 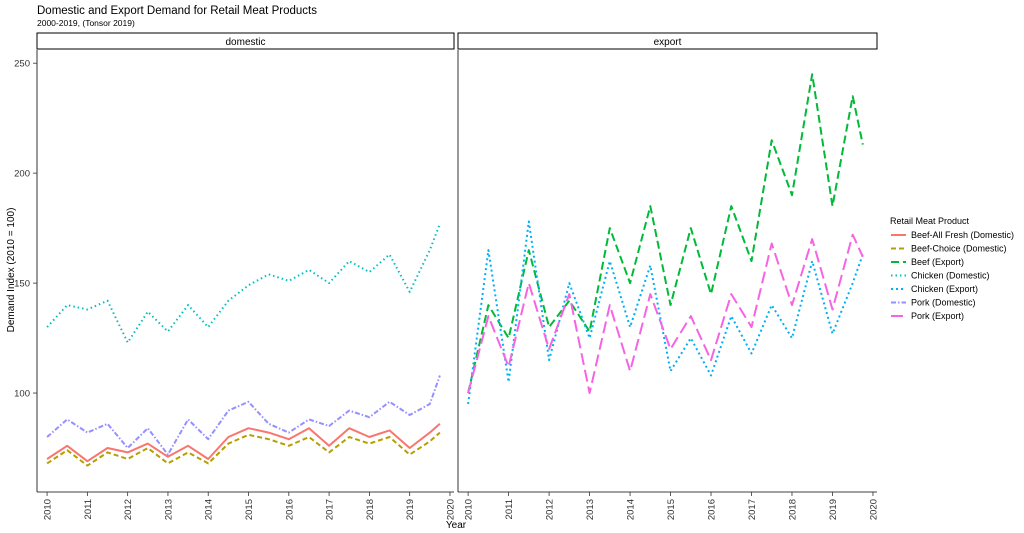 I want to click on facet-strip-label-domestic: domestic, so click(x=245, y=42).